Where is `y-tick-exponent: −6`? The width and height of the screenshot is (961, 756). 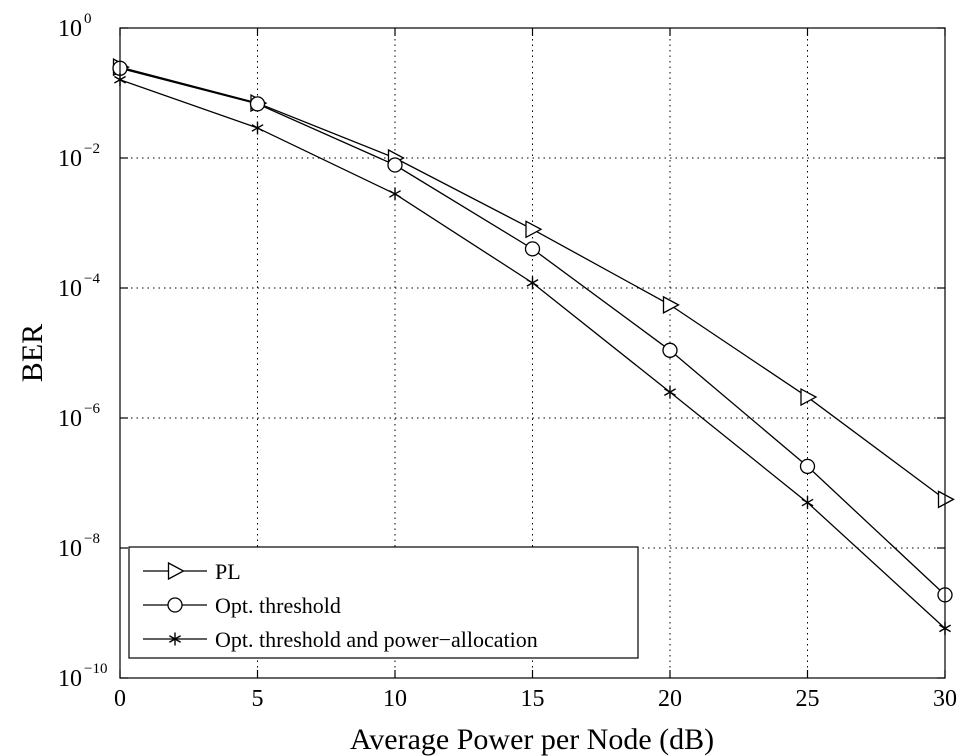 y-tick-exponent: −6 is located at coordinates (92, 409).